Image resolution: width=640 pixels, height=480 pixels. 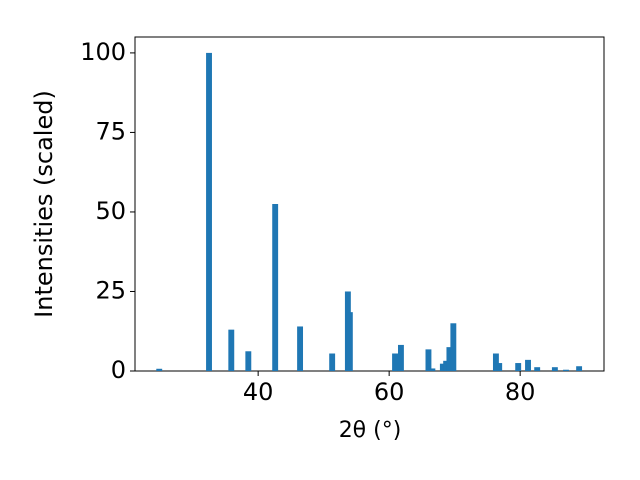 What do you see at coordinates (110, 211) in the screenshot?
I see `y-tick-label: 50` at bounding box center [110, 211].